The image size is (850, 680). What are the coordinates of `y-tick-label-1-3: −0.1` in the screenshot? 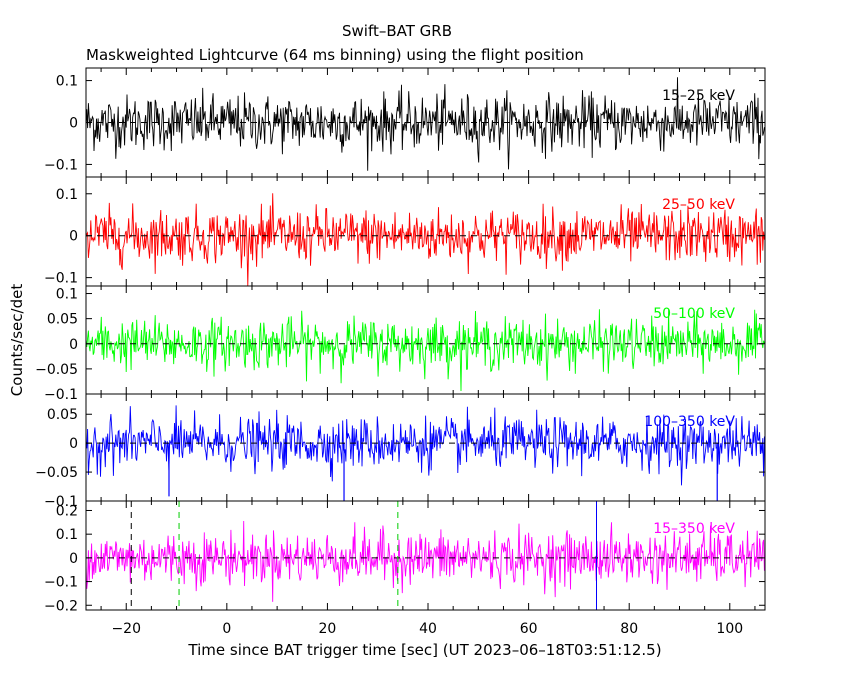 It's located at (61, 165).